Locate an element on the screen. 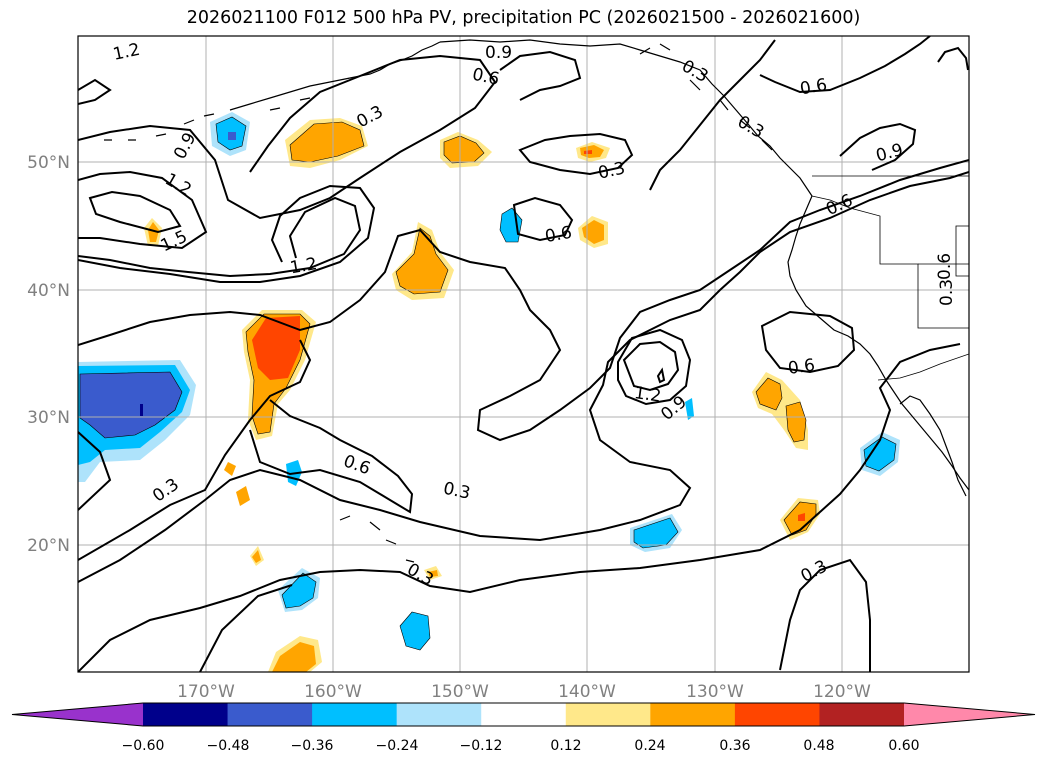 The height and width of the screenshot is (765, 1047). longitude-label: 170°W is located at coordinates (206, 692).